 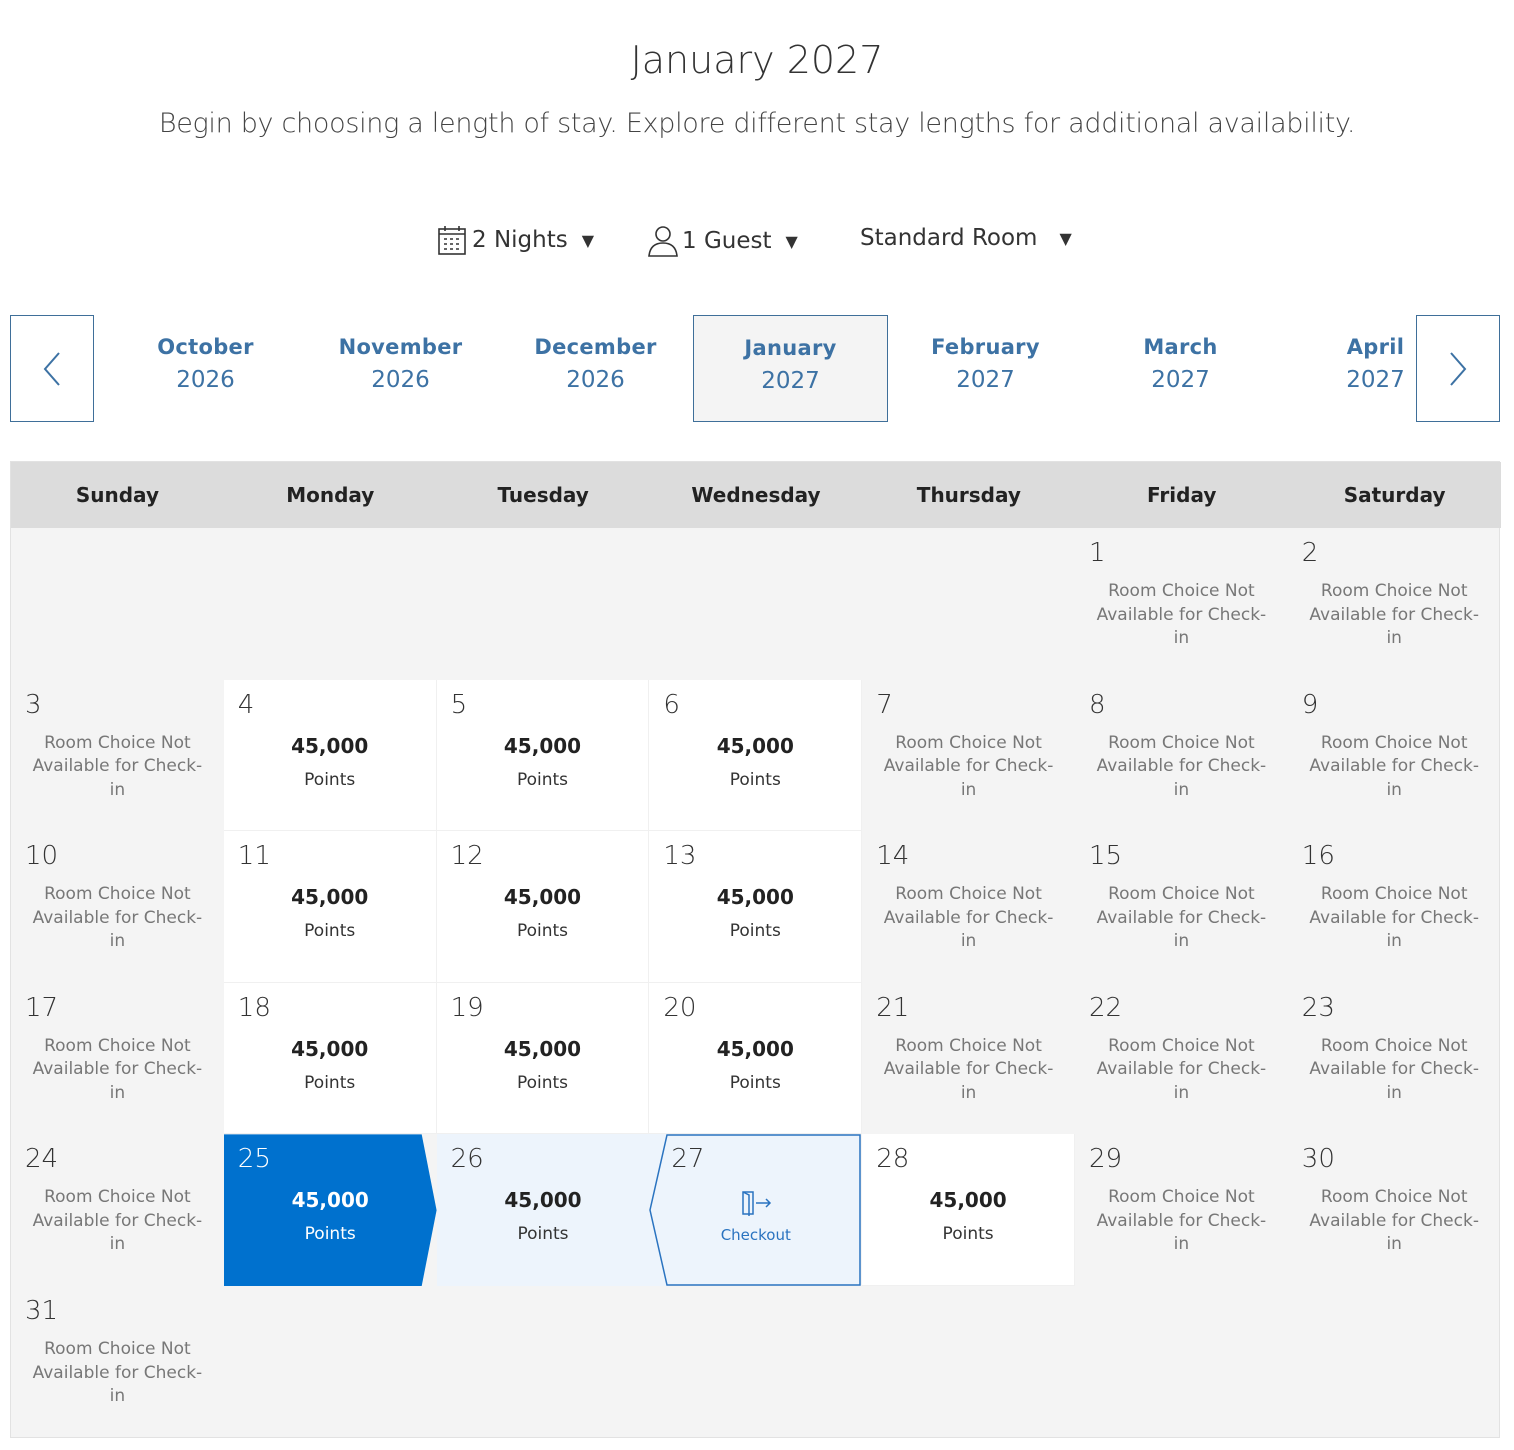 What do you see at coordinates (1375, 347) in the screenshot?
I see `month-name: April` at bounding box center [1375, 347].